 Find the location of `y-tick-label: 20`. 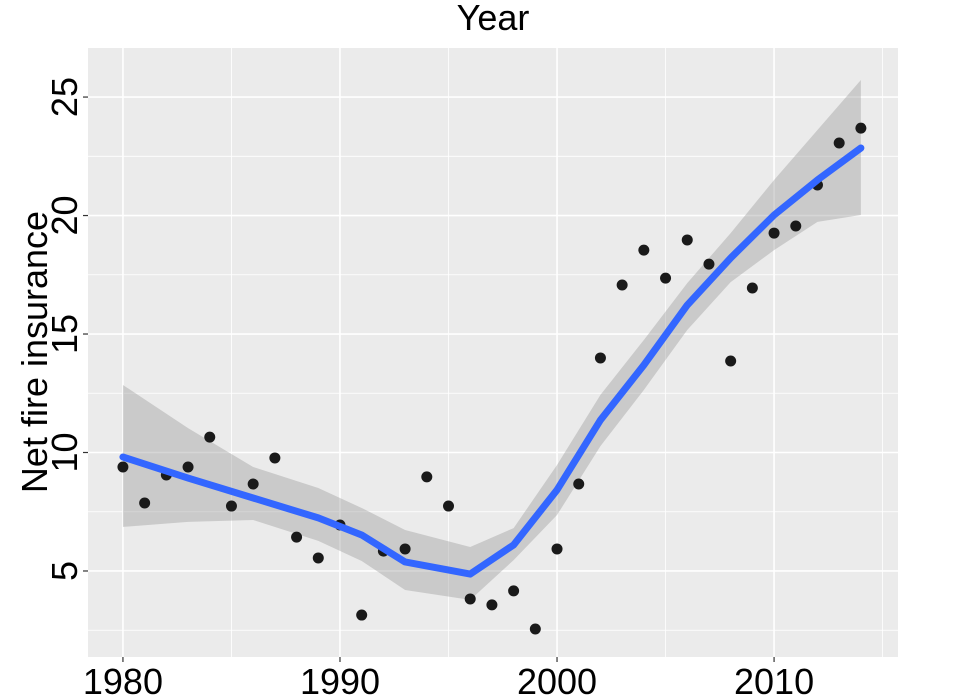

y-tick-label: 20 is located at coordinates (64, 216).